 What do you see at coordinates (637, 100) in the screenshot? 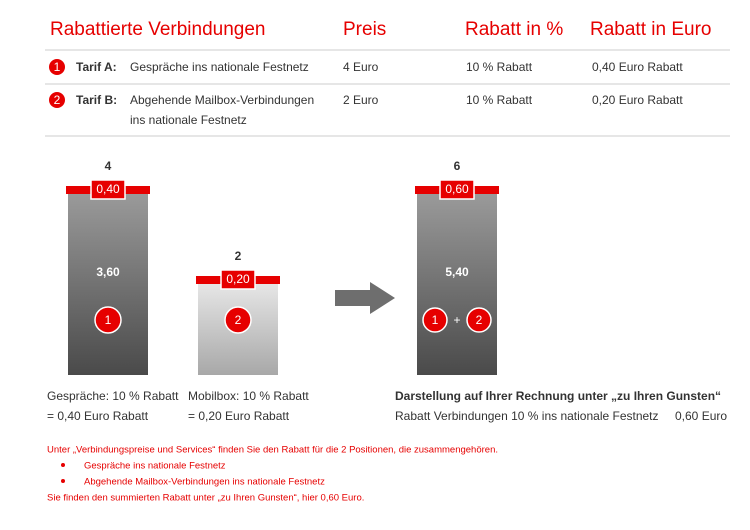
I see `euro: 0,20 Euro Rabatt` at bounding box center [637, 100].